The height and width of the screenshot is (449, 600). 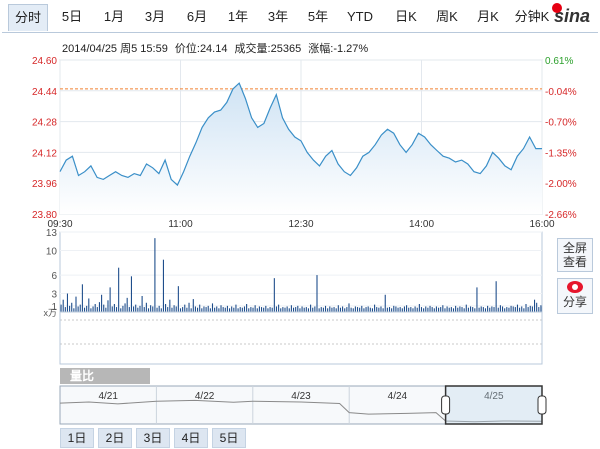 I want to click on pct-y-tick: -0.04%, so click(x=561, y=92).